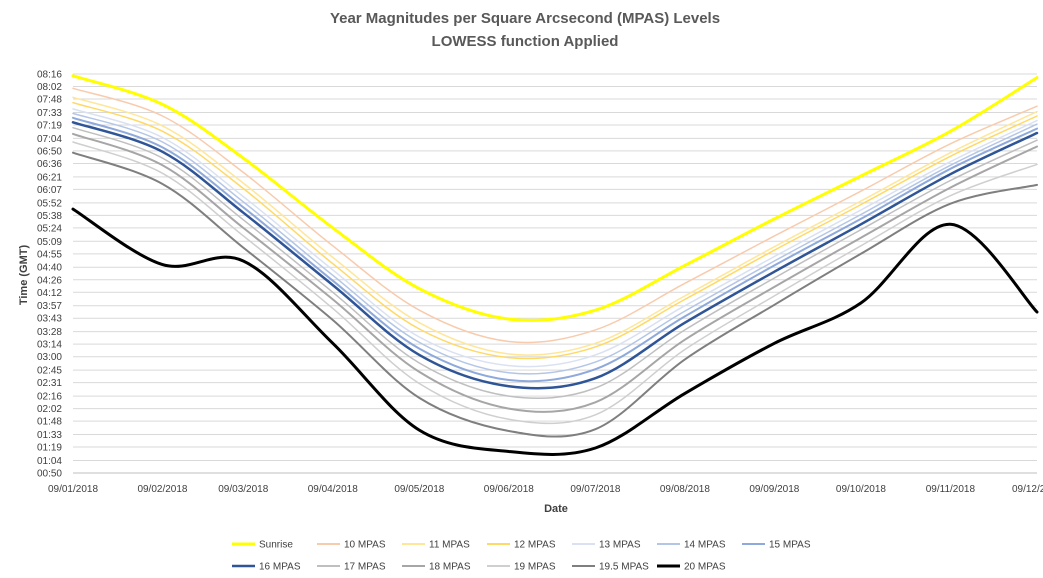 The height and width of the screenshot is (578, 1043). What do you see at coordinates (49, 100) in the screenshot?
I see `y-tick-label: 07:48` at bounding box center [49, 100].